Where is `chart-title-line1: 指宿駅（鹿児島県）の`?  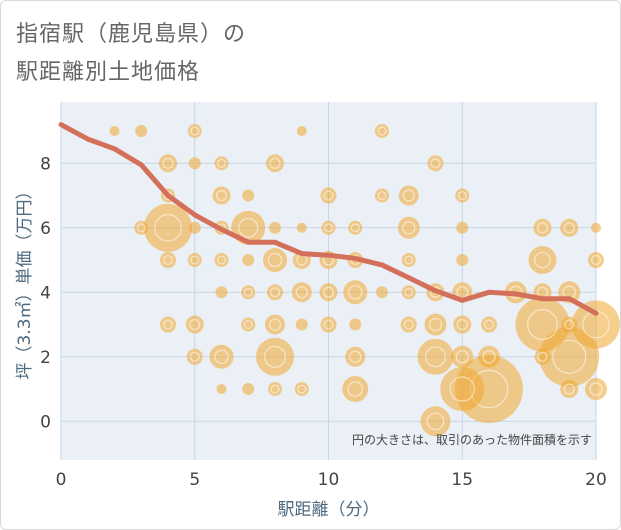 chart-title-line1: 指宿駅（鹿児島県）の is located at coordinates (131, 34).